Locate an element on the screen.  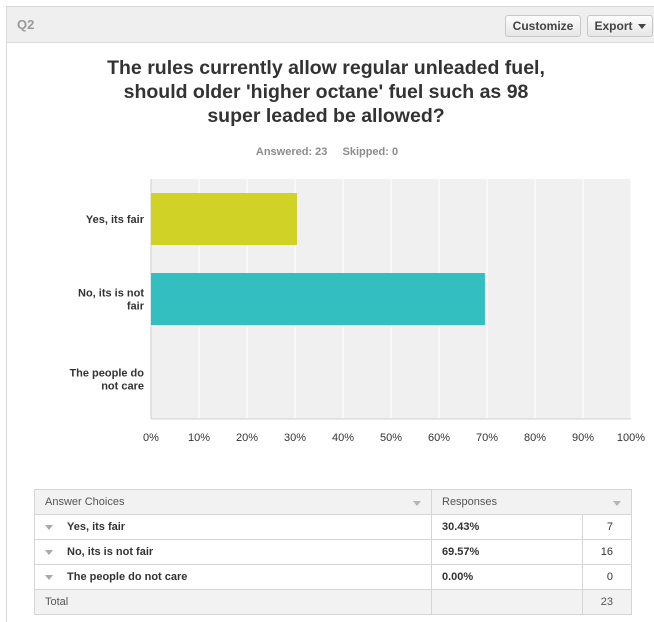
response-percent: 69.57% is located at coordinates (507, 552).